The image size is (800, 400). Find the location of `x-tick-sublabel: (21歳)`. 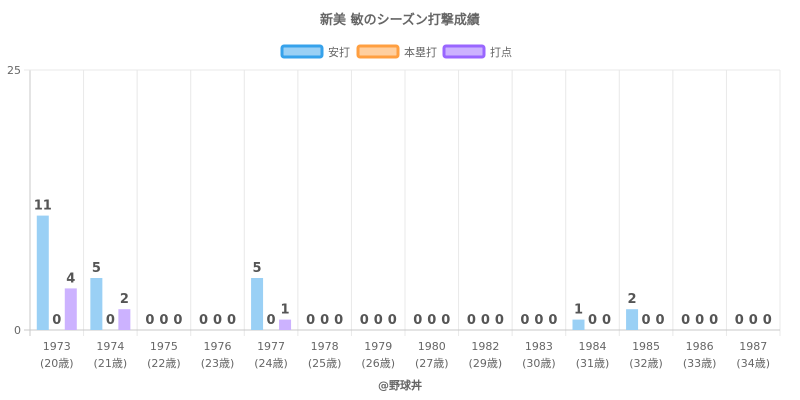

x-tick-sublabel: (21歳) is located at coordinates (111, 363).